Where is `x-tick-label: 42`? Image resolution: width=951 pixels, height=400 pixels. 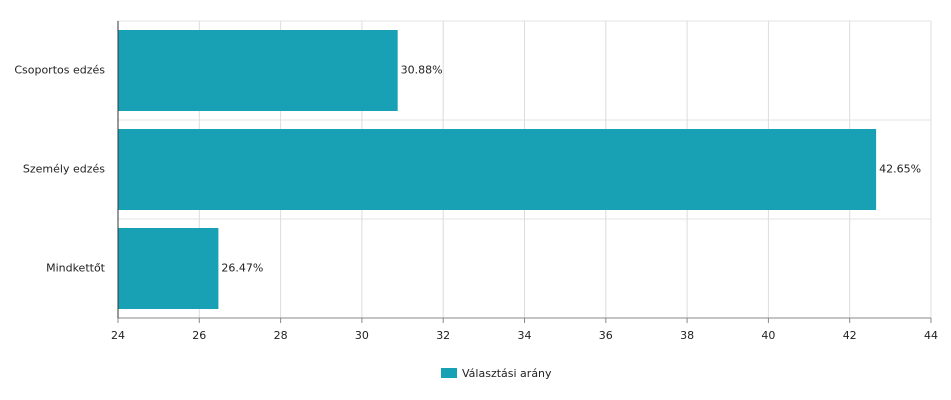
x-tick-label: 42 is located at coordinates (850, 335).